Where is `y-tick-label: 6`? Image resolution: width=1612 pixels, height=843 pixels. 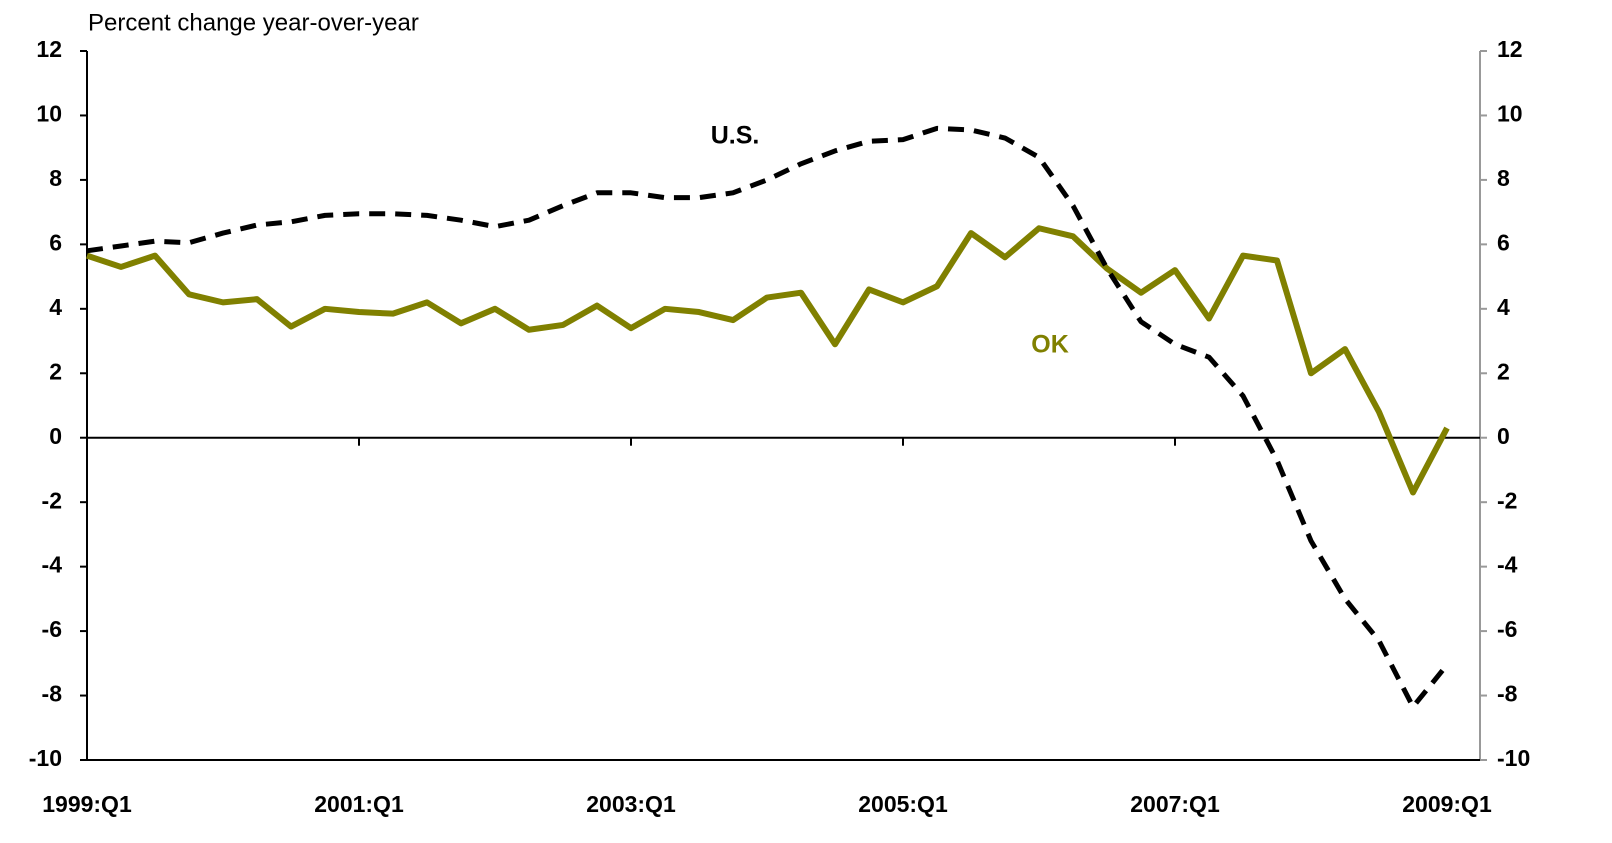 y-tick-label: 6 is located at coordinates (55, 242).